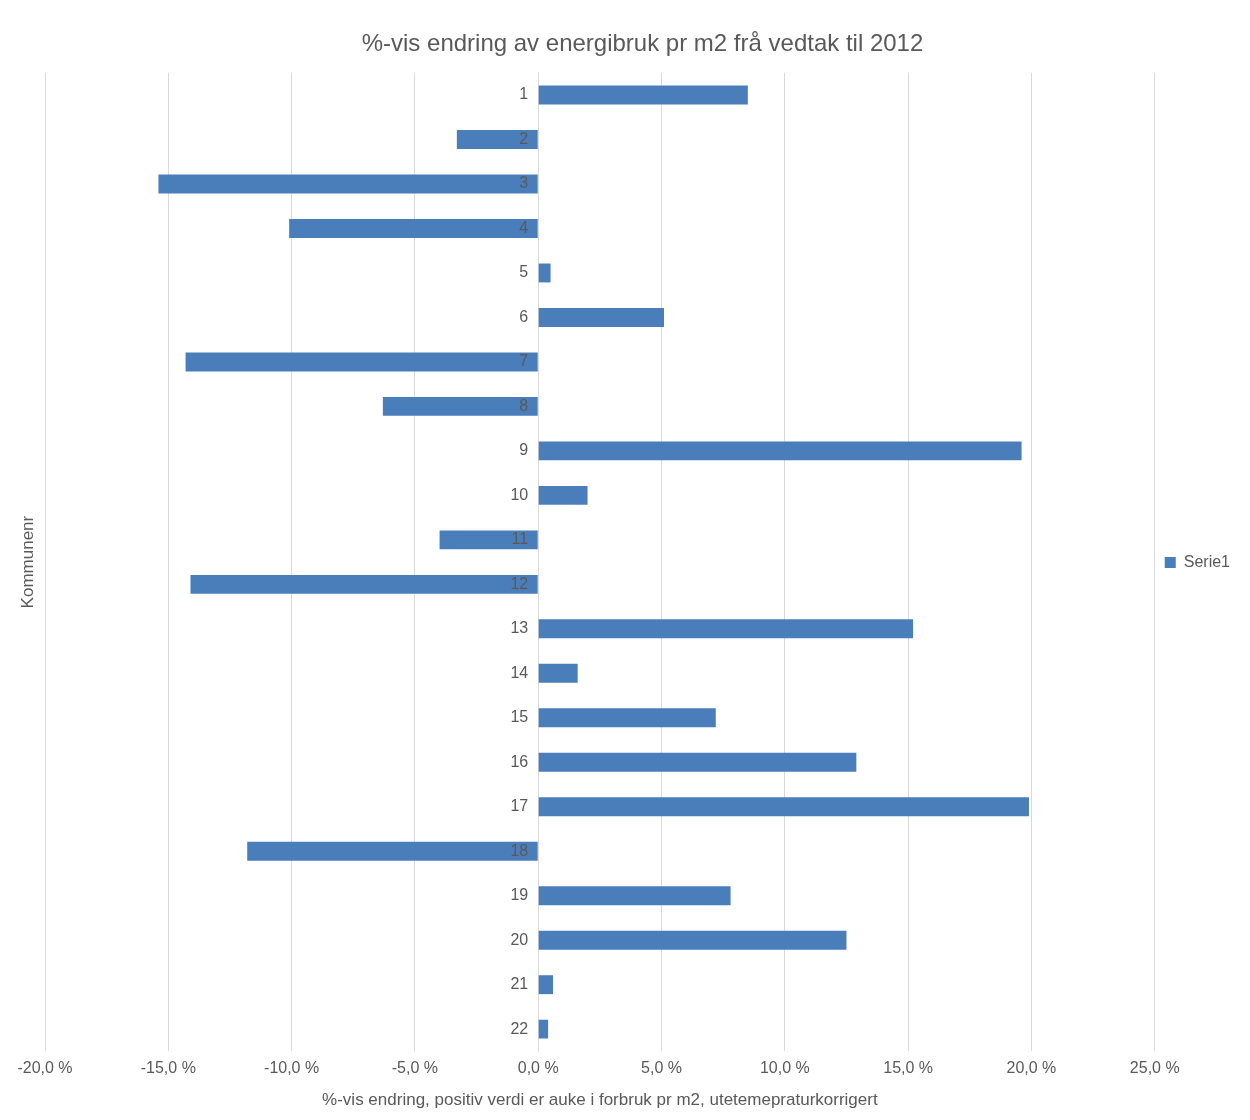  I want to click on y-tick-label: 3, so click(524, 183).